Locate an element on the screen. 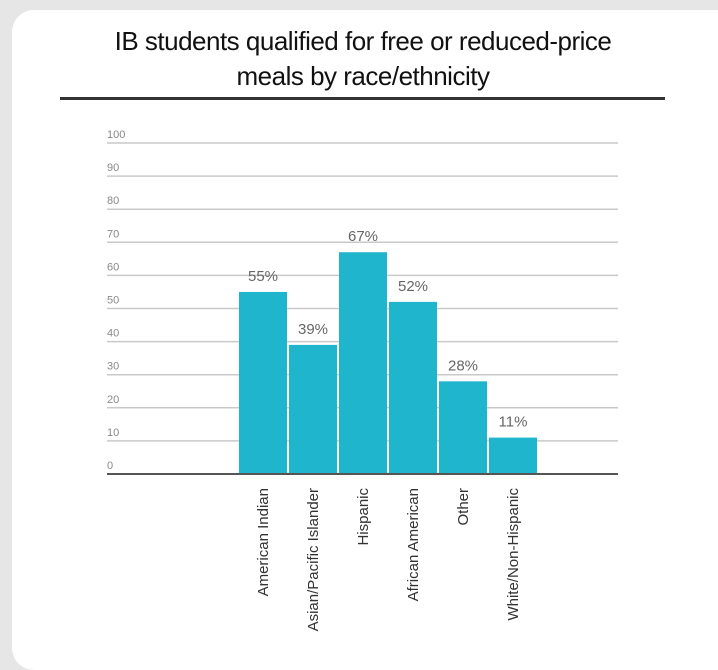 This screenshot has height=670, width=718. data-label-1: 39% is located at coordinates (313, 329).